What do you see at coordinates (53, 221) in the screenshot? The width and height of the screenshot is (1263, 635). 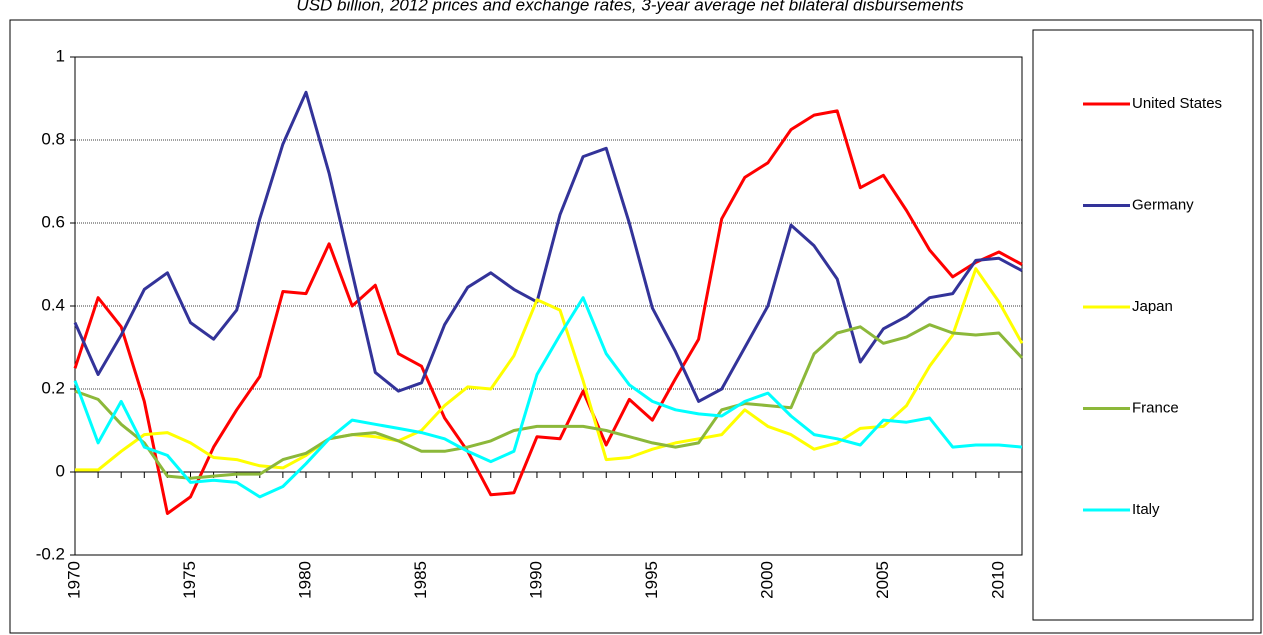 I see `y-tick-label: 0.6` at bounding box center [53, 221].